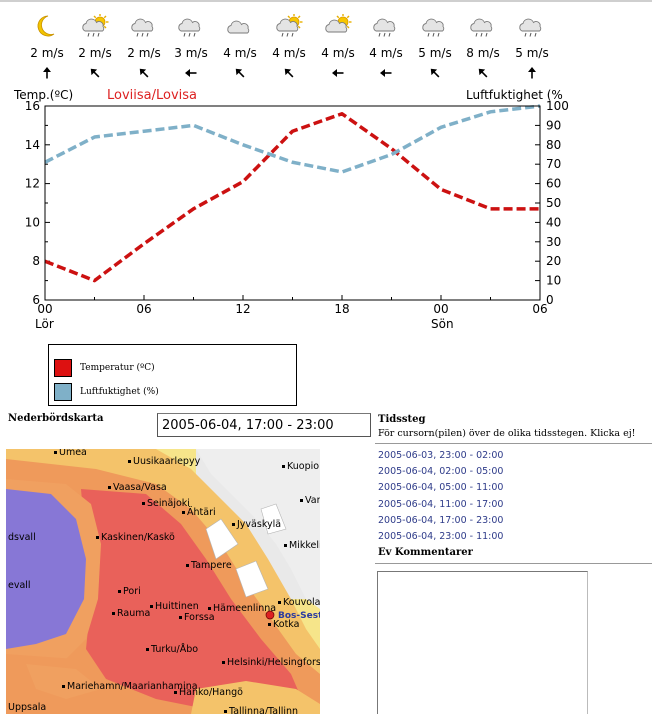 This screenshot has height=714, width=652. What do you see at coordinates (131, 613) in the screenshot?
I see `map-place: Rauma` at bounding box center [131, 613].